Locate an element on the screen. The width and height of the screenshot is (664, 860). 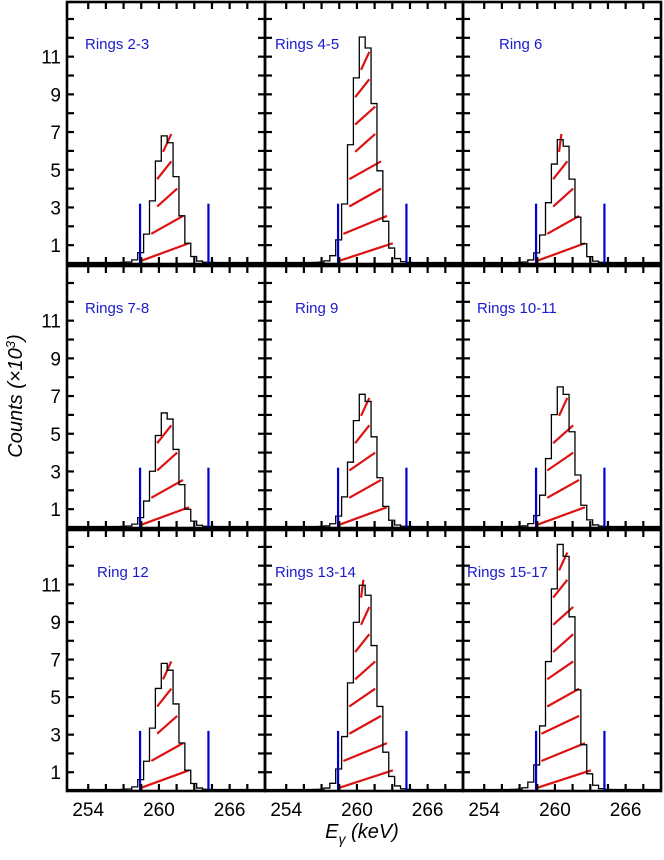
panel-rings-2-3: Rings 2-3 is located at coordinates (166, 133).